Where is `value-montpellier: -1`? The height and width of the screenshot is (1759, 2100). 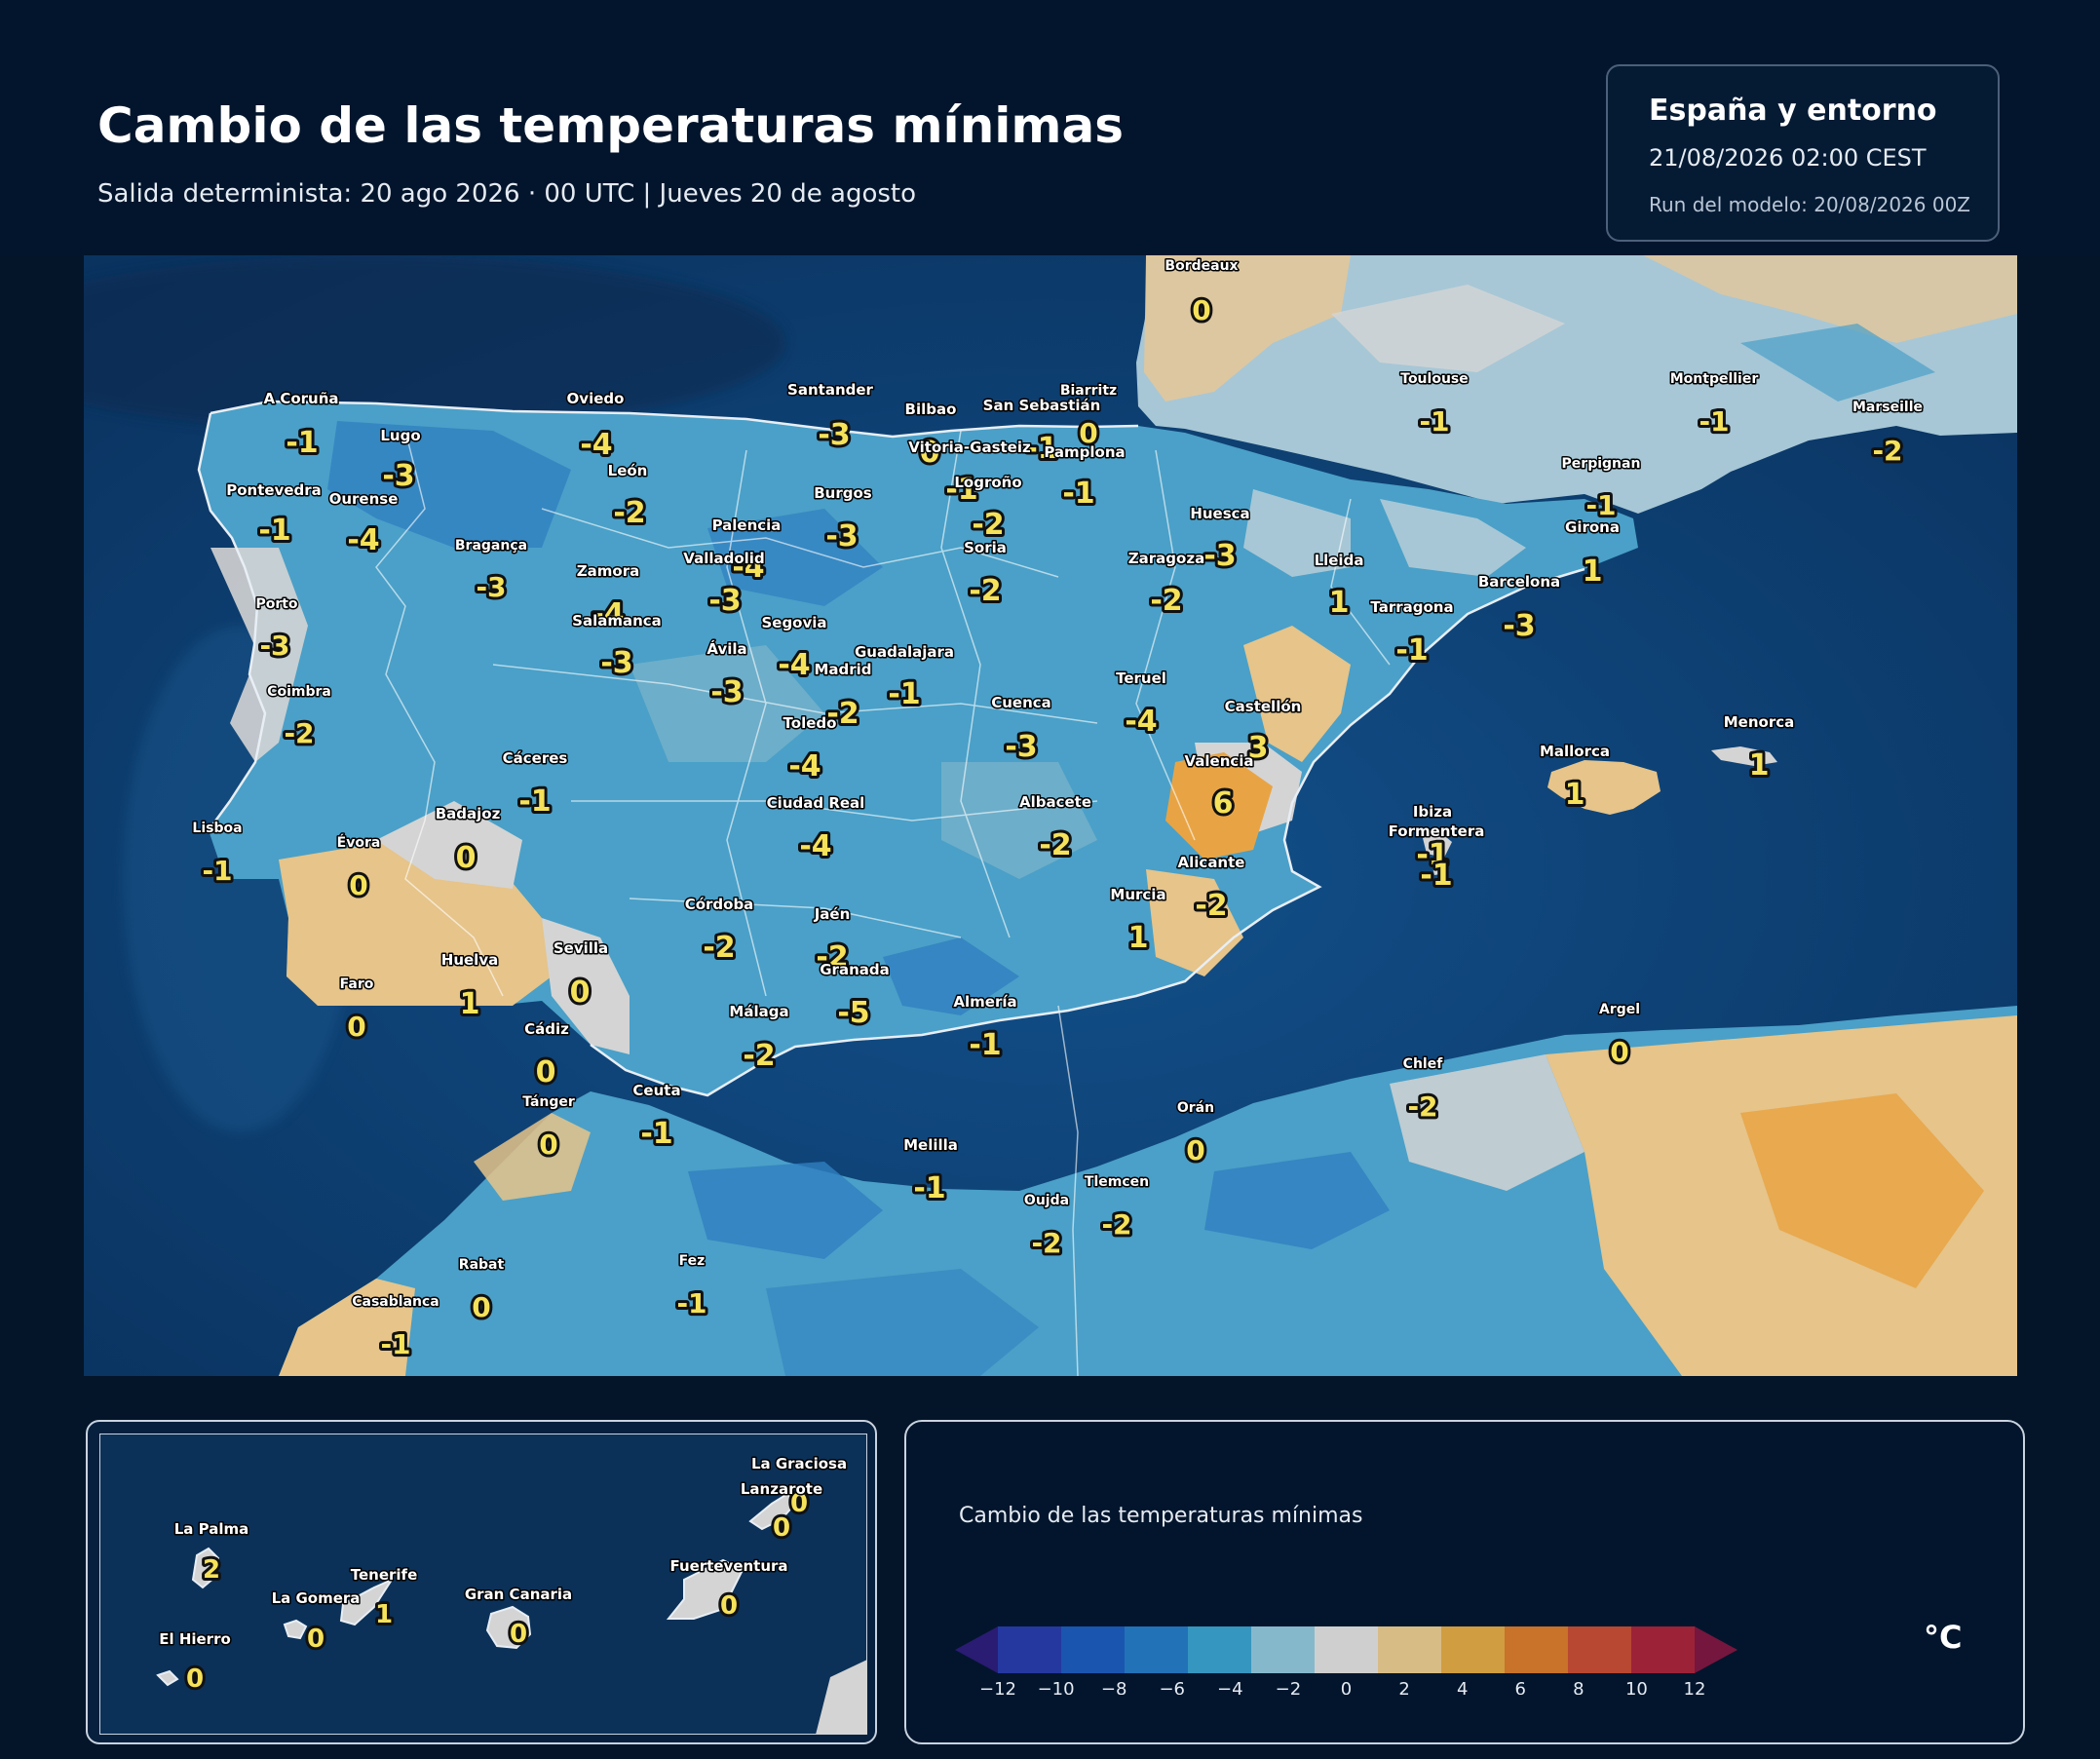 value-montpellier: -1 is located at coordinates (1714, 422).